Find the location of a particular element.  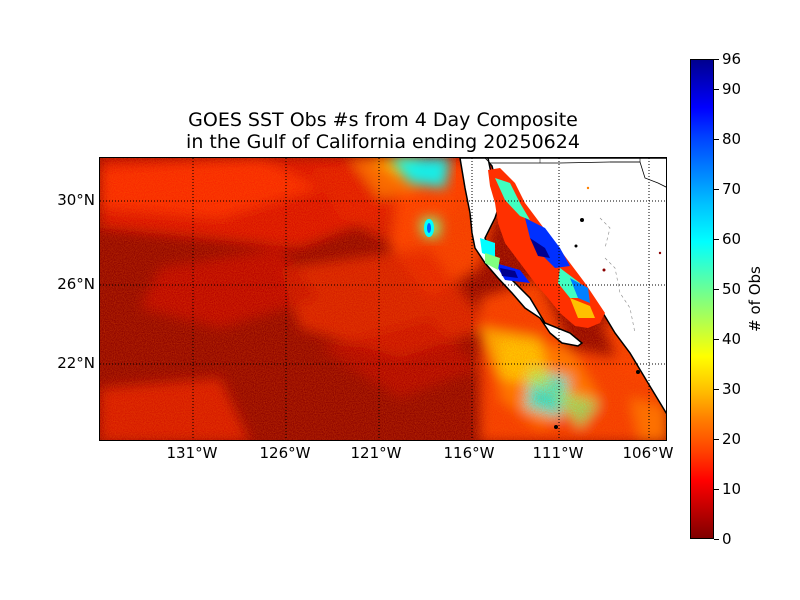

lat-label-26n: 26°N is located at coordinates (76, 284).